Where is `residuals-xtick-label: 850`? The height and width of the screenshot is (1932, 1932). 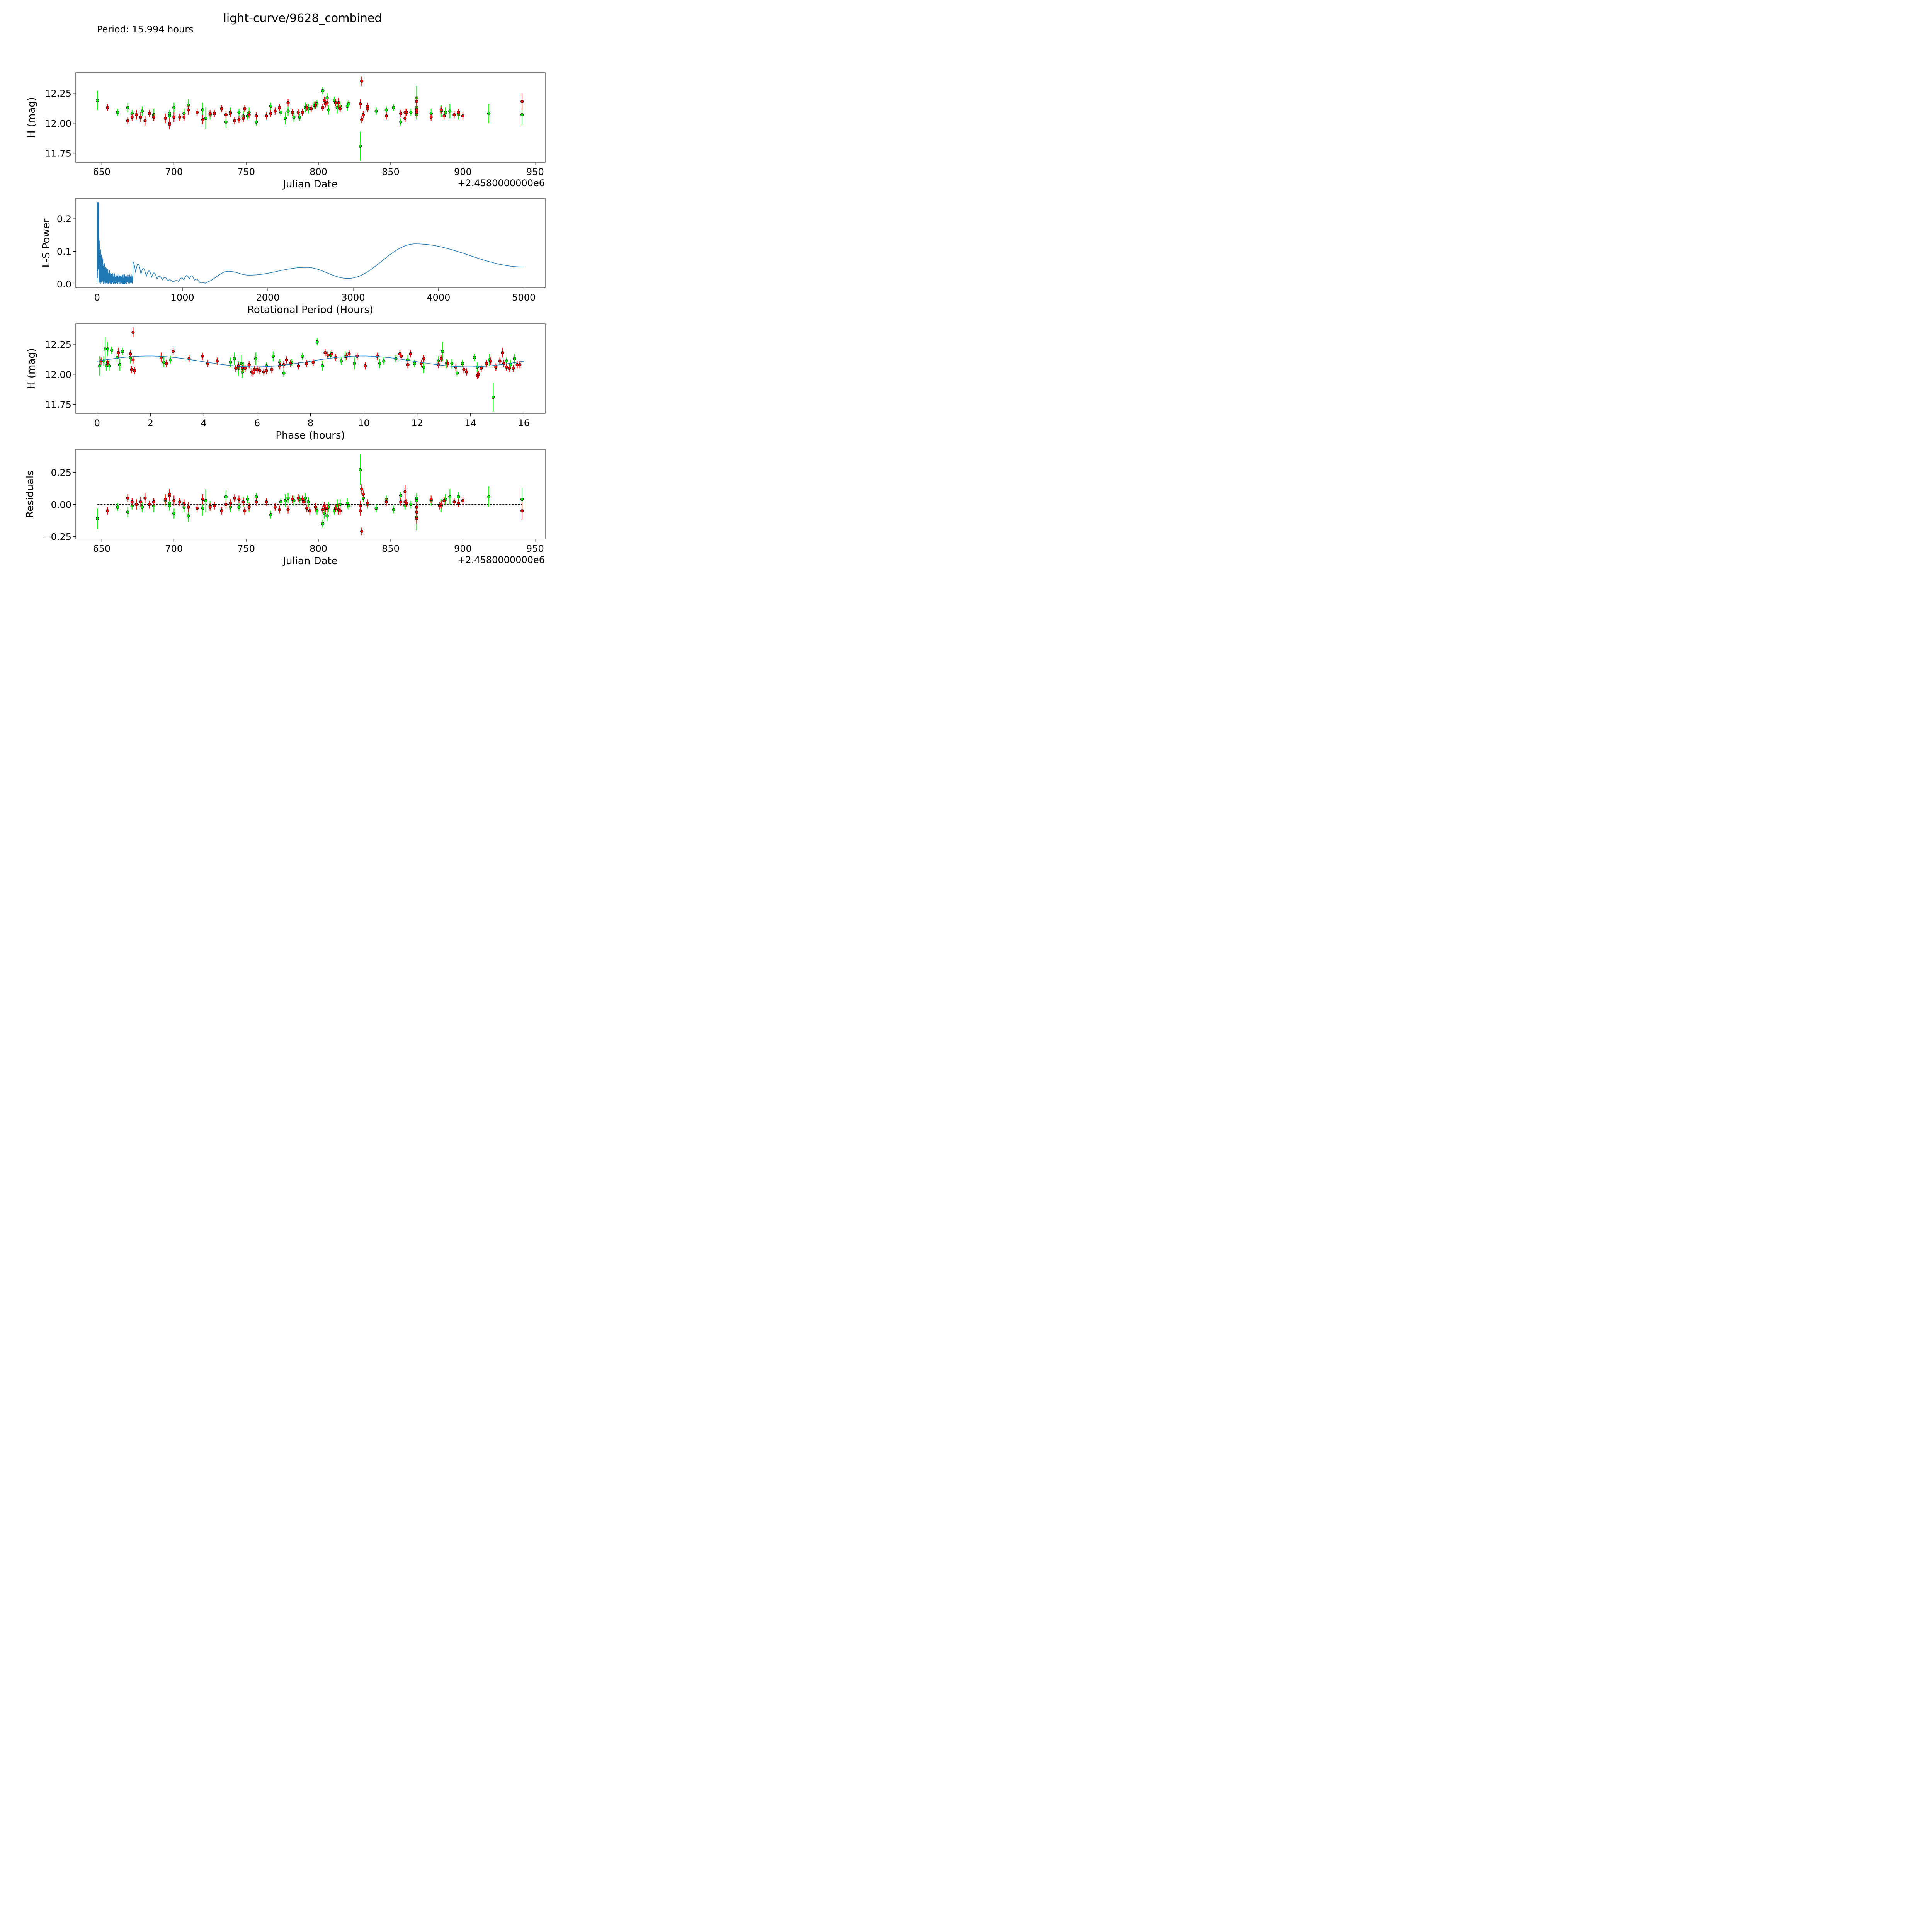 residuals-xtick-label: 850 is located at coordinates (391, 549).